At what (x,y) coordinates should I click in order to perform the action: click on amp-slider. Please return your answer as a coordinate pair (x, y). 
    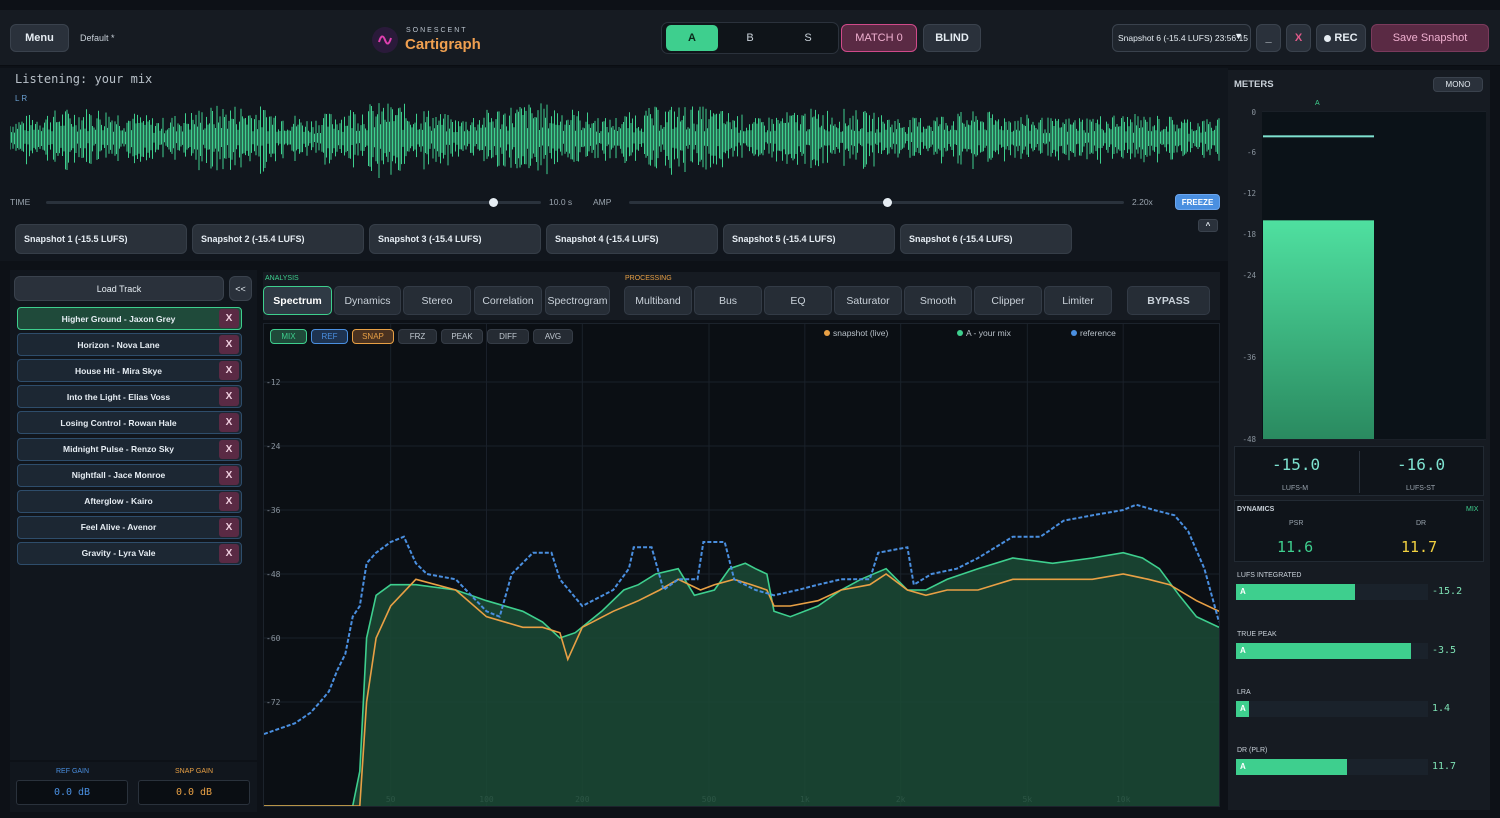
    Looking at the image, I should click on (876, 202).